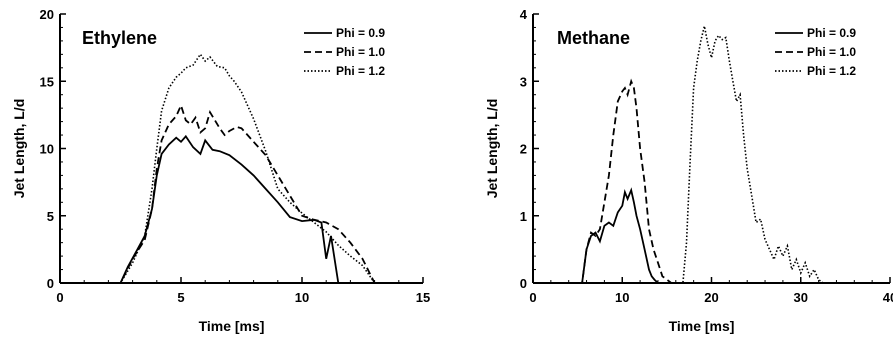 The height and width of the screenshot is (338, 893). What do you see at coordinates (47, 81) in the screenshot?
I see `y-tick-label: 15` at bounding box center [47, 81].